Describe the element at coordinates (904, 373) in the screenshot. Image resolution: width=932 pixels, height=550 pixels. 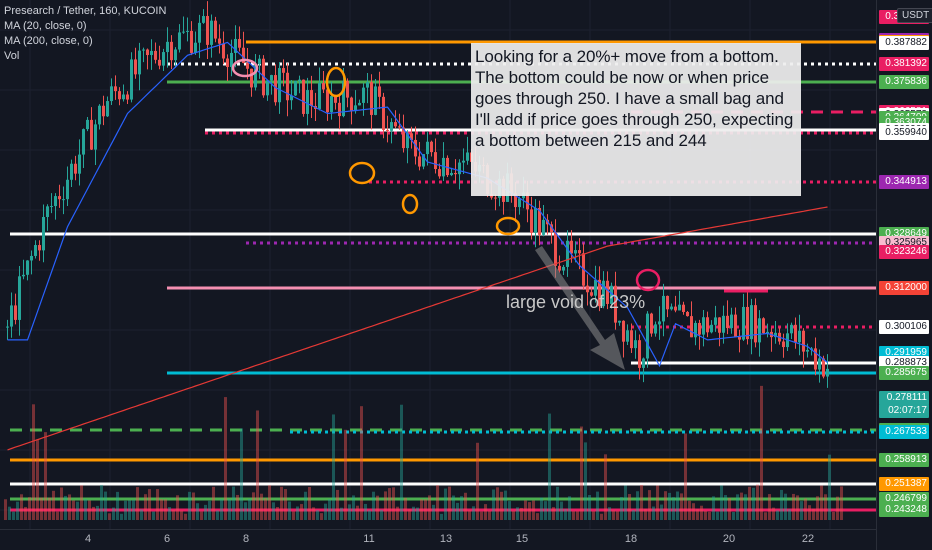
I see `price-level-label: 0.285675` at that location.